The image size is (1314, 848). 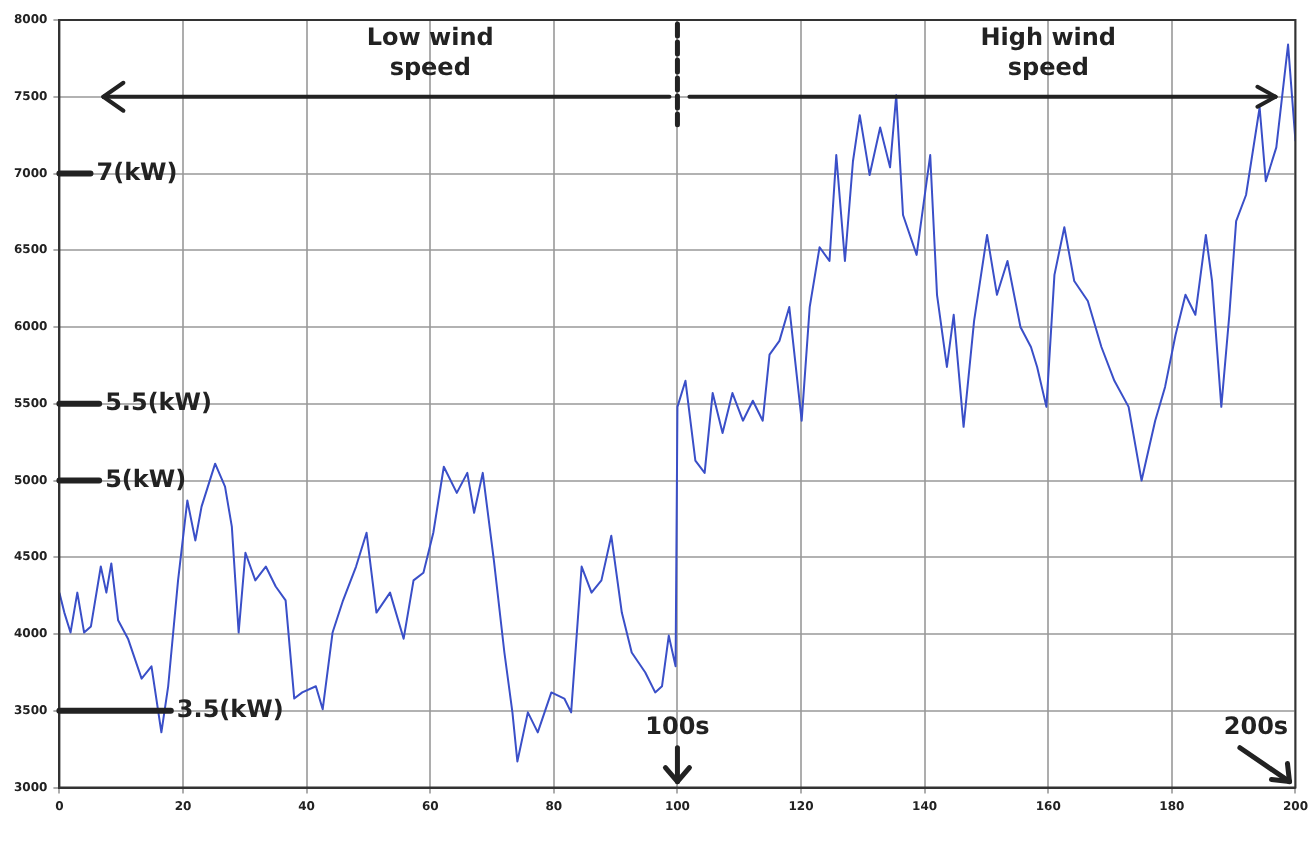 What do you see at coordinates (137, 171) in the screenshot?
I see `annotation: 7(kW)` at bounding box center [137, 171].